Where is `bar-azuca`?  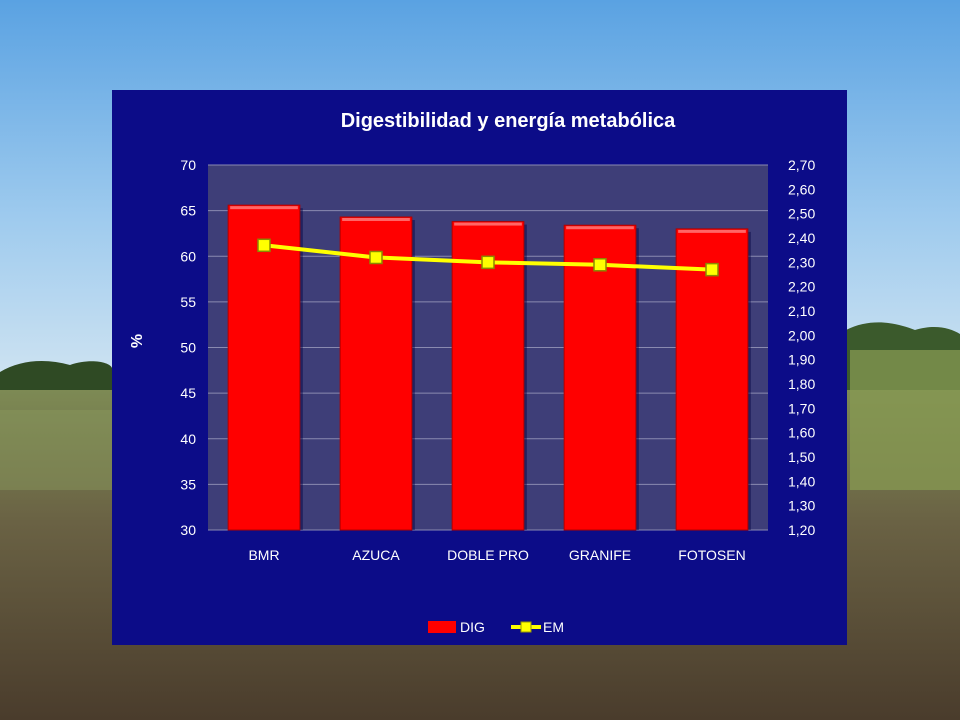
bar-azuca is located at coordinates (376, 373).